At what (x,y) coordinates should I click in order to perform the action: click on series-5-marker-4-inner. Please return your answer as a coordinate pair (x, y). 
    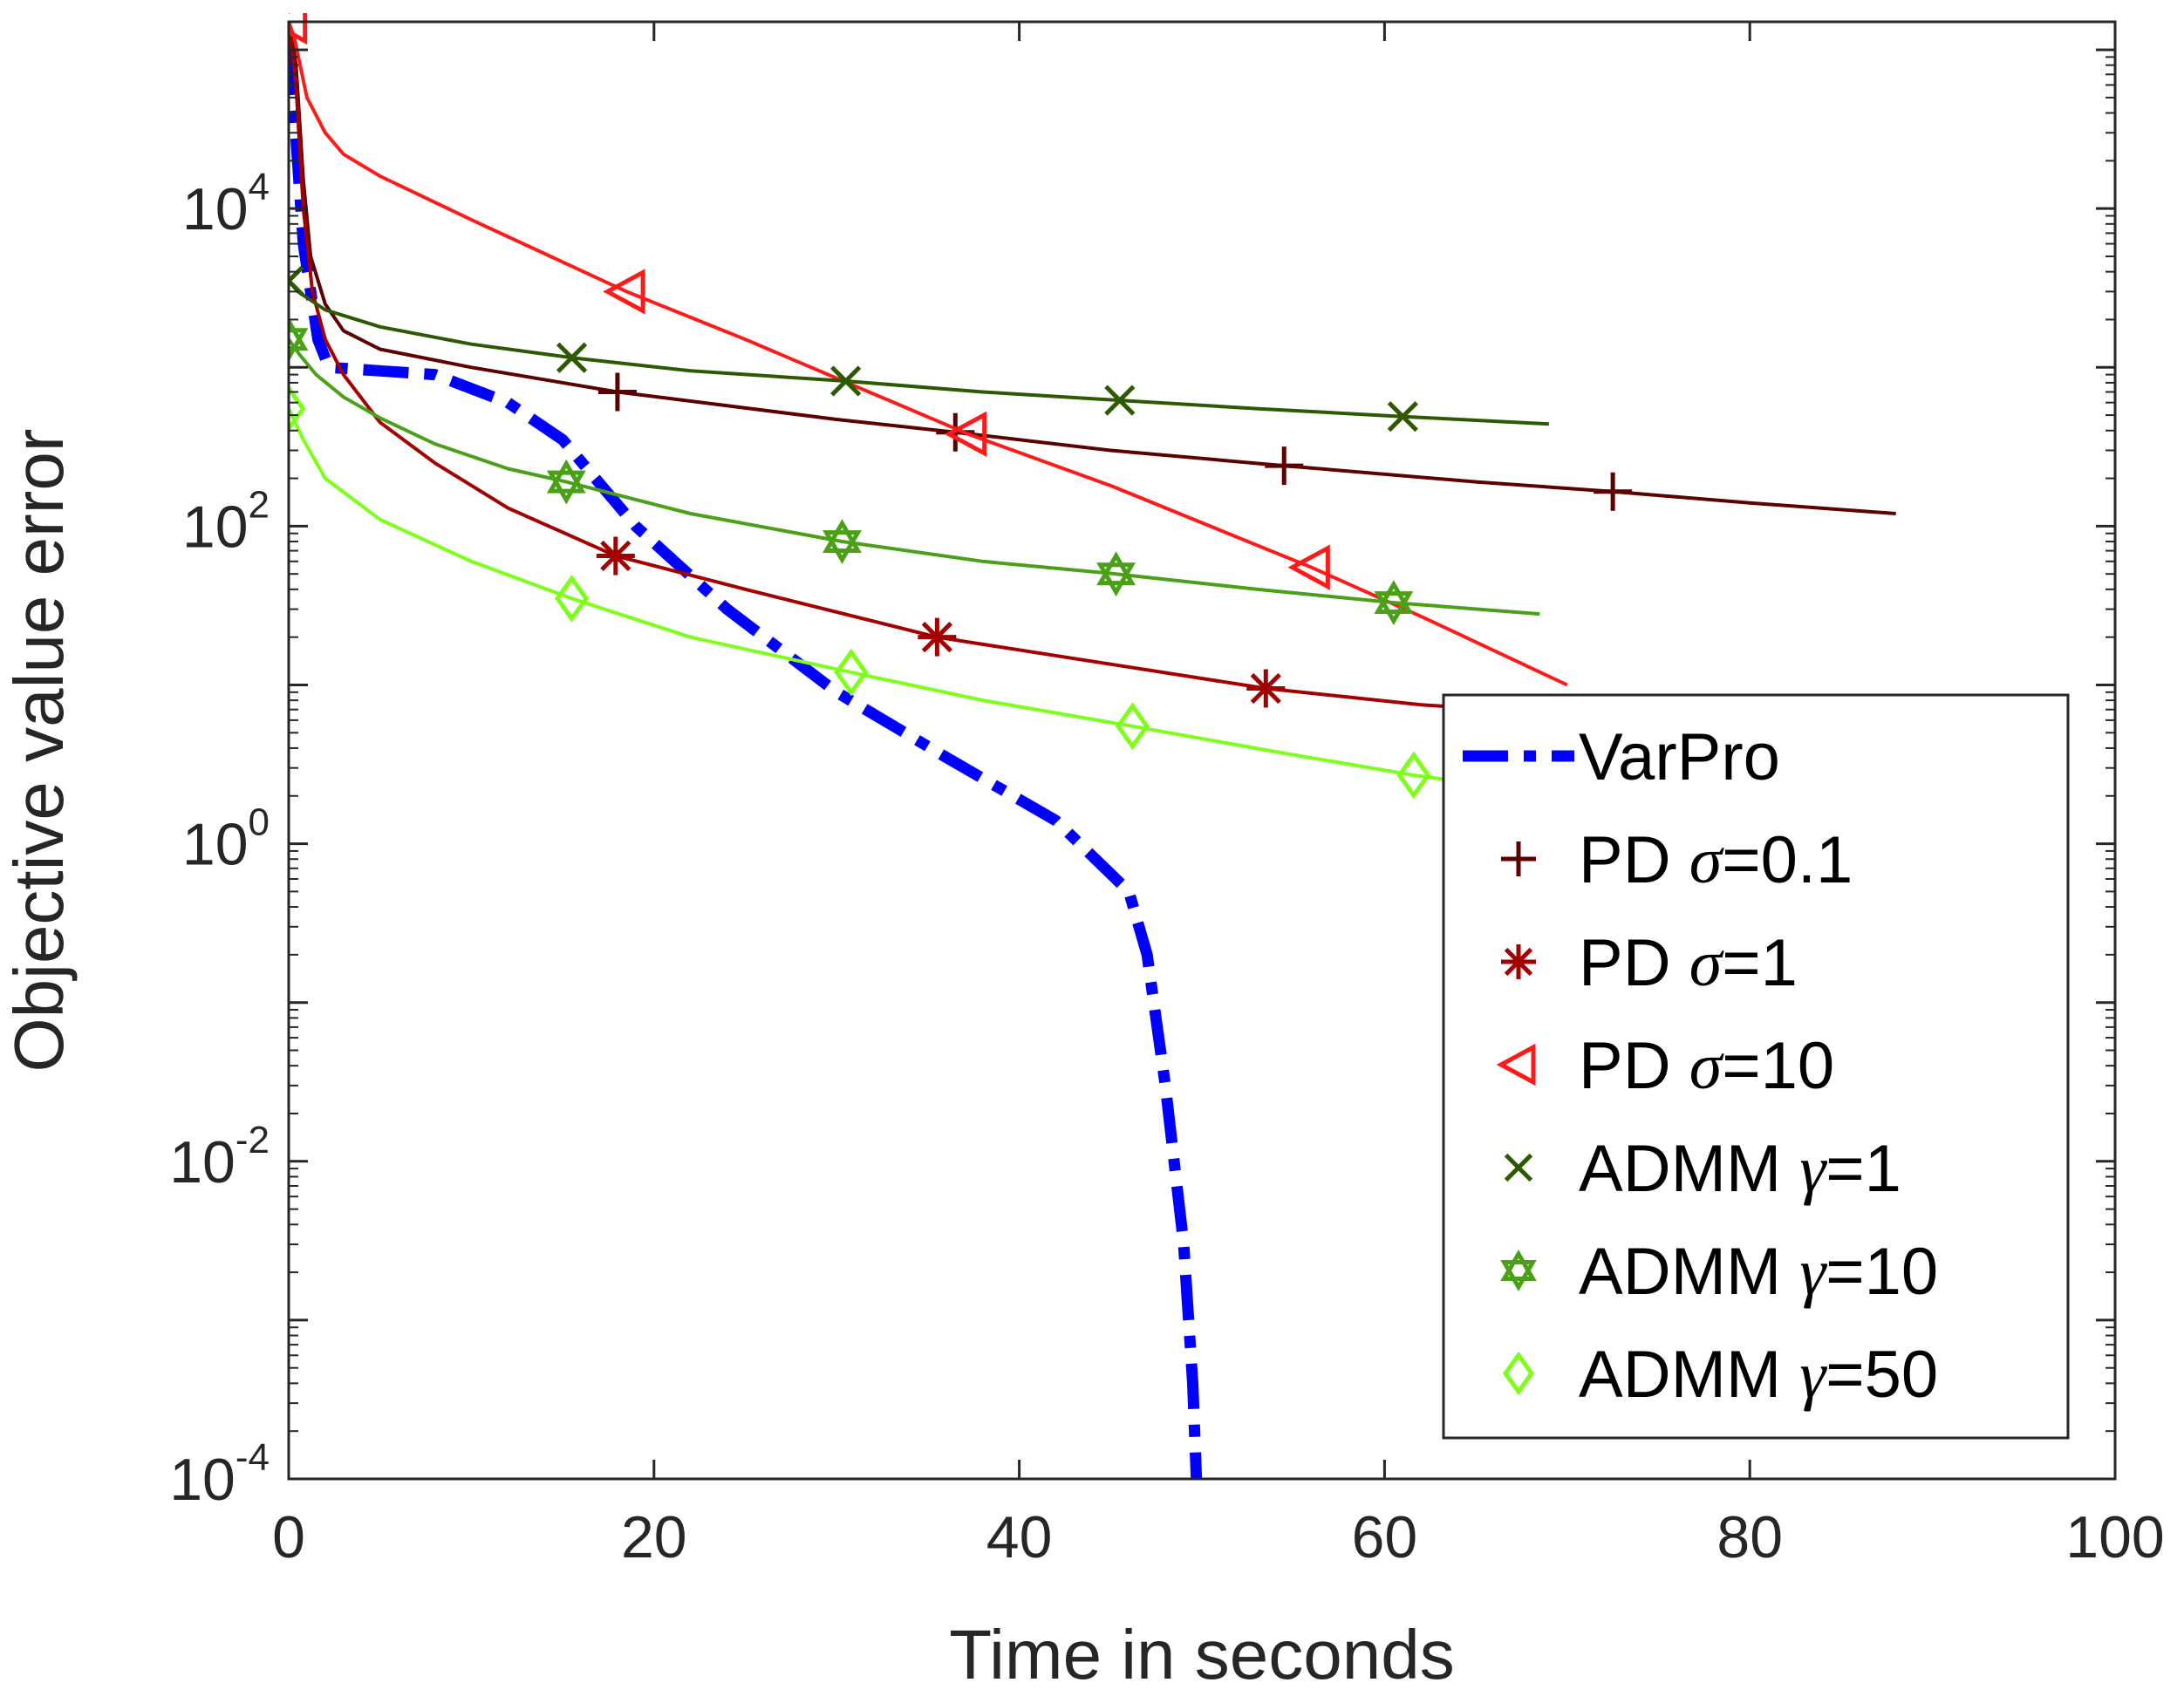
    Looking at the image, I should click on (1394, 608).